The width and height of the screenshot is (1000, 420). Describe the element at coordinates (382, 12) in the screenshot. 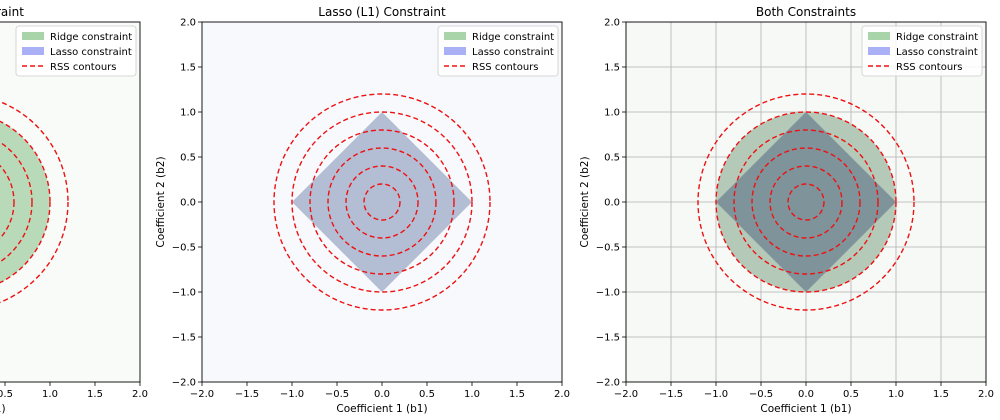

I see `chart-title: Lasso (L1) Constraint` at that location.